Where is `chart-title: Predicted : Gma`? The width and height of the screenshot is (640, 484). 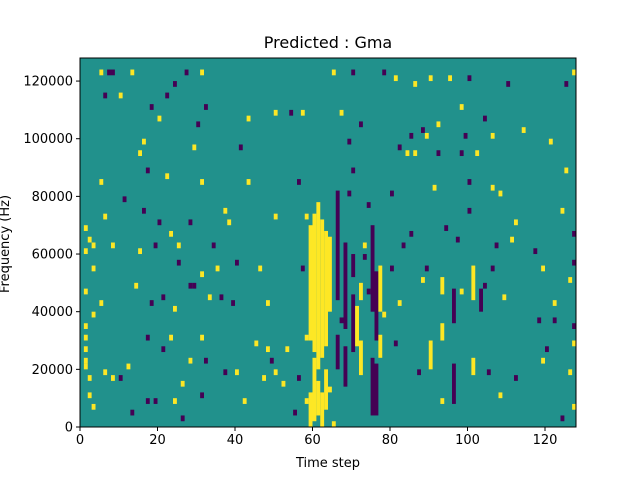 chart-title: Predicted : Gma is located at coordinates (328, 42).